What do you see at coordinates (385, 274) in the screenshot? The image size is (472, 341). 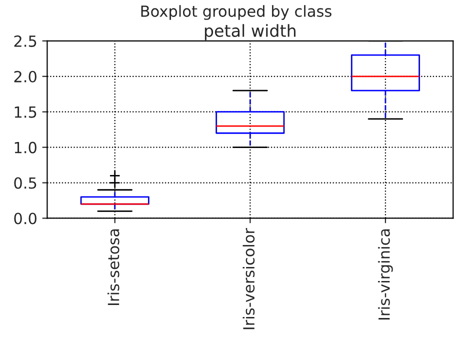 I see `x-tick-label: Iris-virginica` at bounding box center [385, 274].